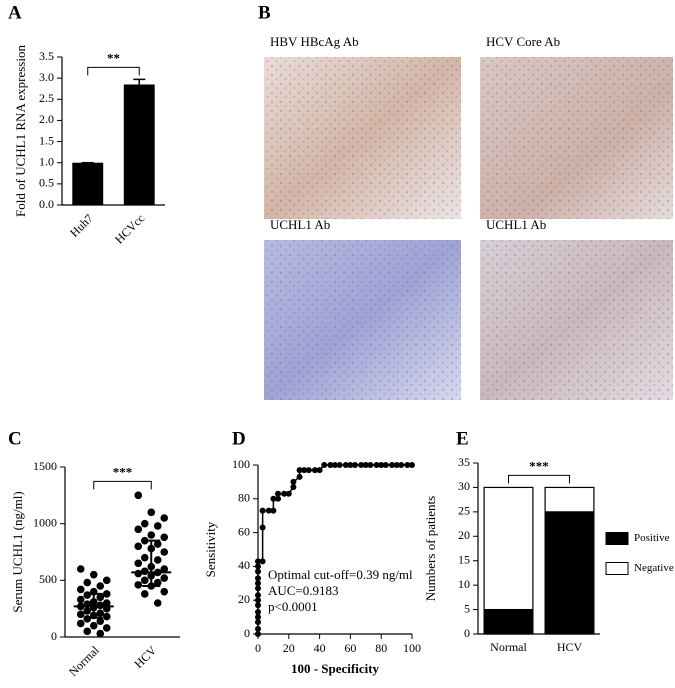  Describe the element at coordinates (113, 57) in the screenshot. I see `significance-label: **` at that location.